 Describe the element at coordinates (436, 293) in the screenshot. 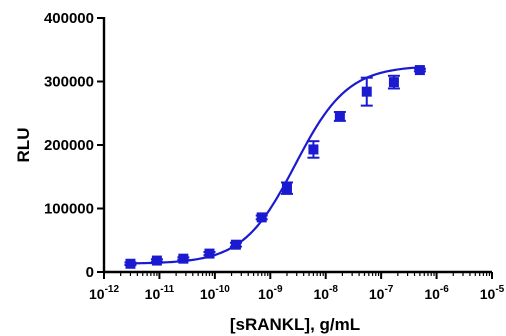

I see `x-tick-label: 10⁻⁶` at that location.